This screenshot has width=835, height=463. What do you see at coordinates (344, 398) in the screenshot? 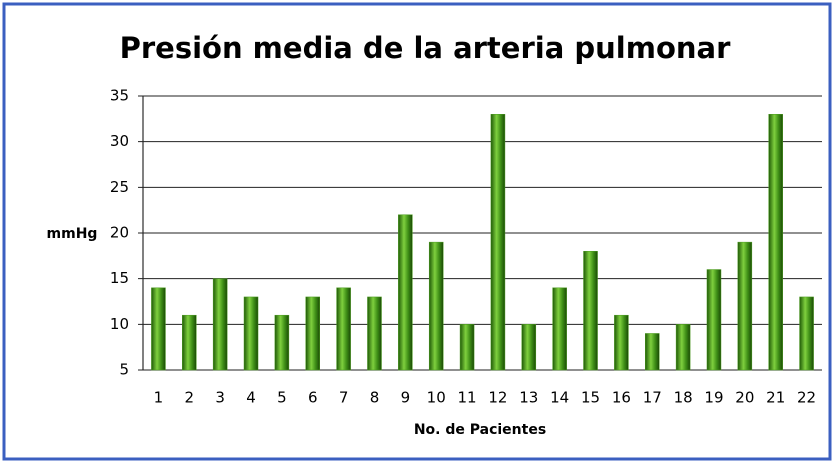
I see `x-tick-label: 7` at bounding box center [344, 398].